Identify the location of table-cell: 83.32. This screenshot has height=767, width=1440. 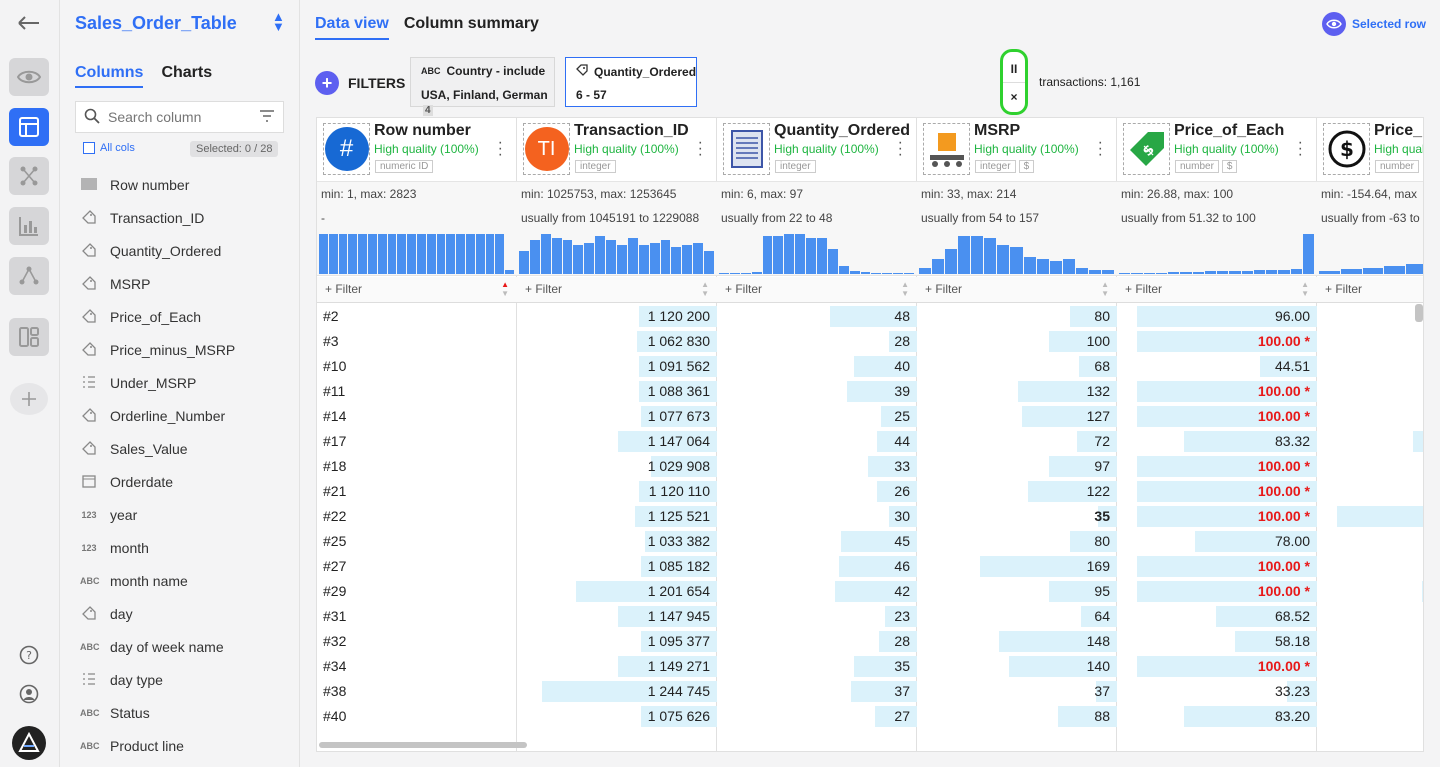
(1217, 441).